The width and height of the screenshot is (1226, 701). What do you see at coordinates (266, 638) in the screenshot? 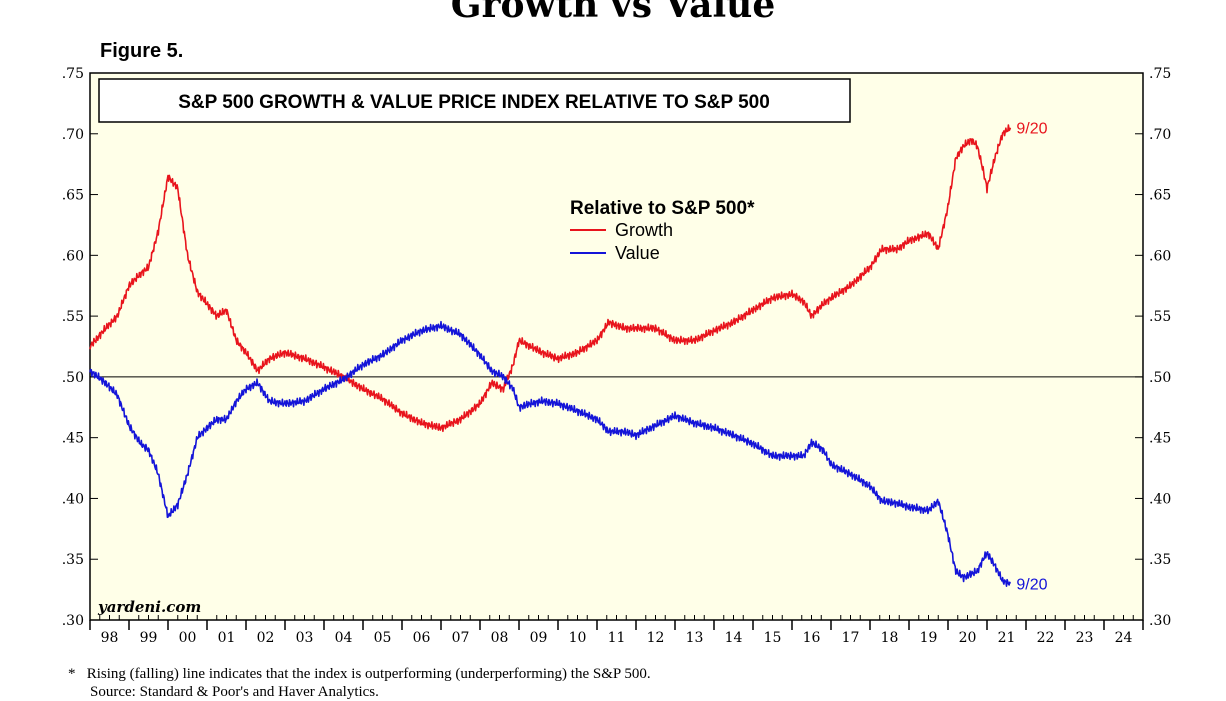
I see `x-tick-label: 02` at bounding box center [266, 638].